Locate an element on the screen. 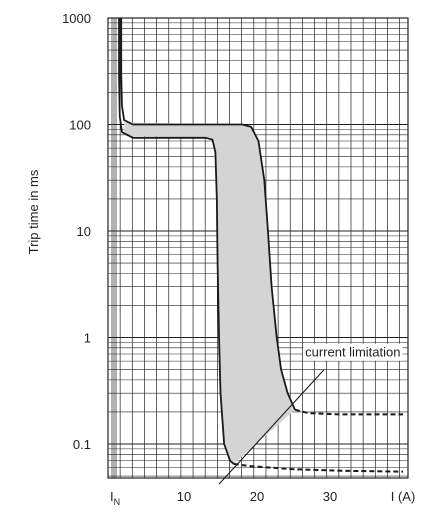  x-tick-labels: IN 10 20 30 I (A) is located at coordinates (262, 498).